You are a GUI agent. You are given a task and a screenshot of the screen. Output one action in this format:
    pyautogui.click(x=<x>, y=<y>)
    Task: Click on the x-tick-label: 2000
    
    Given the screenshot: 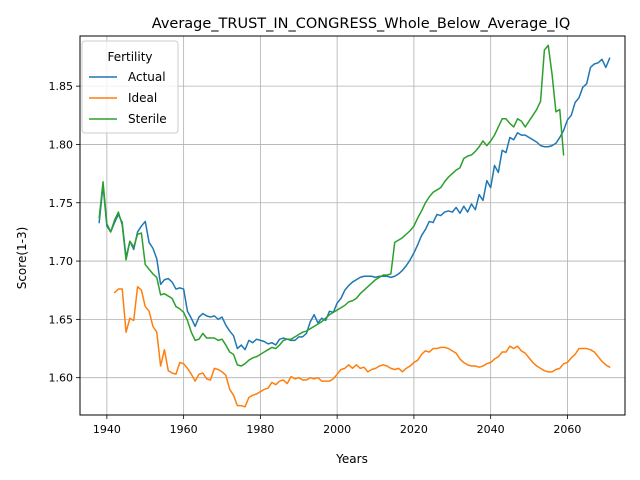 What is the action you would take?
    pyautogui.click(x=337, y=429)
    